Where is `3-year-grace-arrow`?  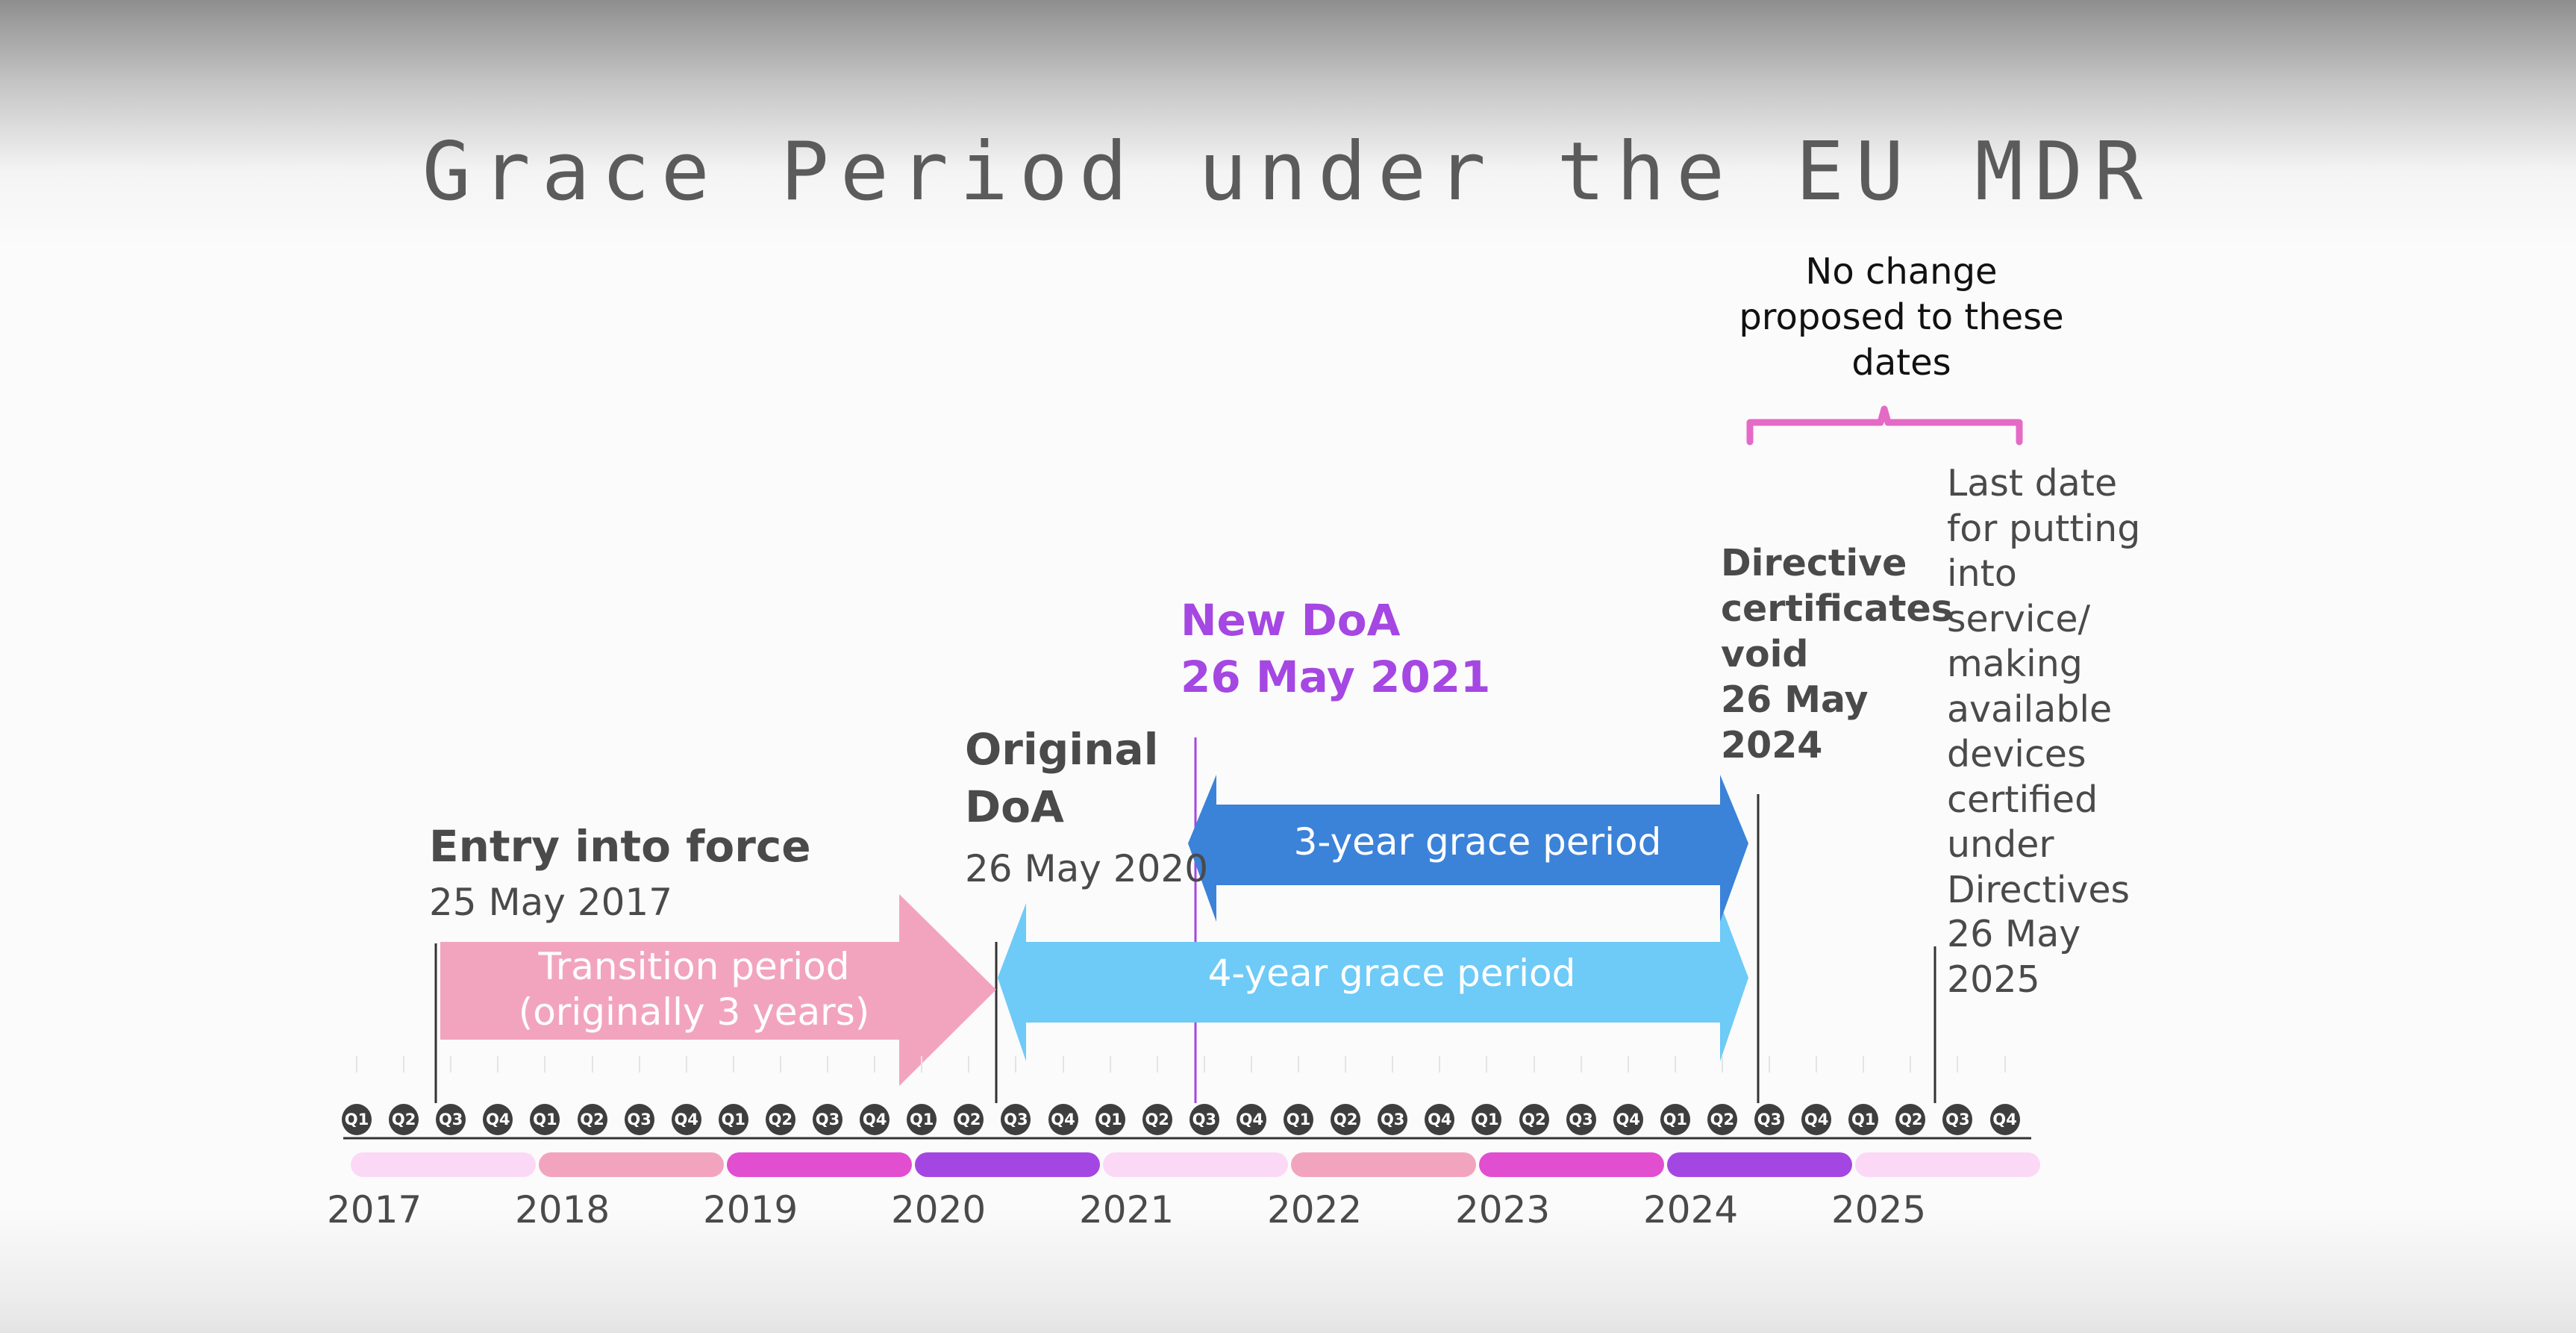 3-year-grace-arrow is located at coordinates (1468, 848).